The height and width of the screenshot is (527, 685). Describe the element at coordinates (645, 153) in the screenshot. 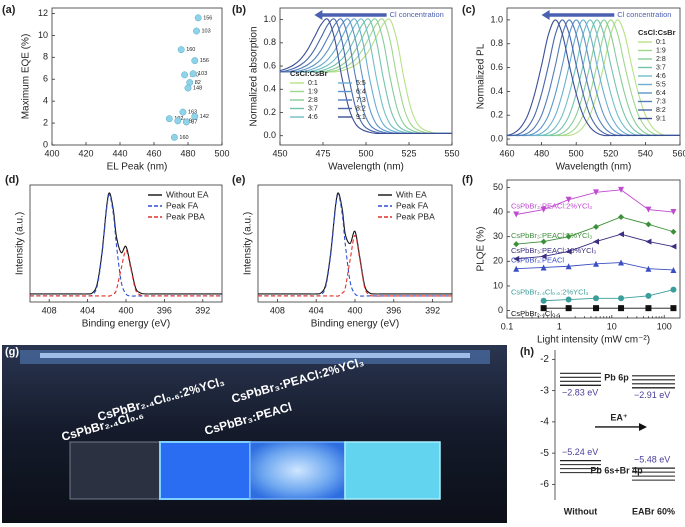

I see `x-tick-label: 540` at that location.